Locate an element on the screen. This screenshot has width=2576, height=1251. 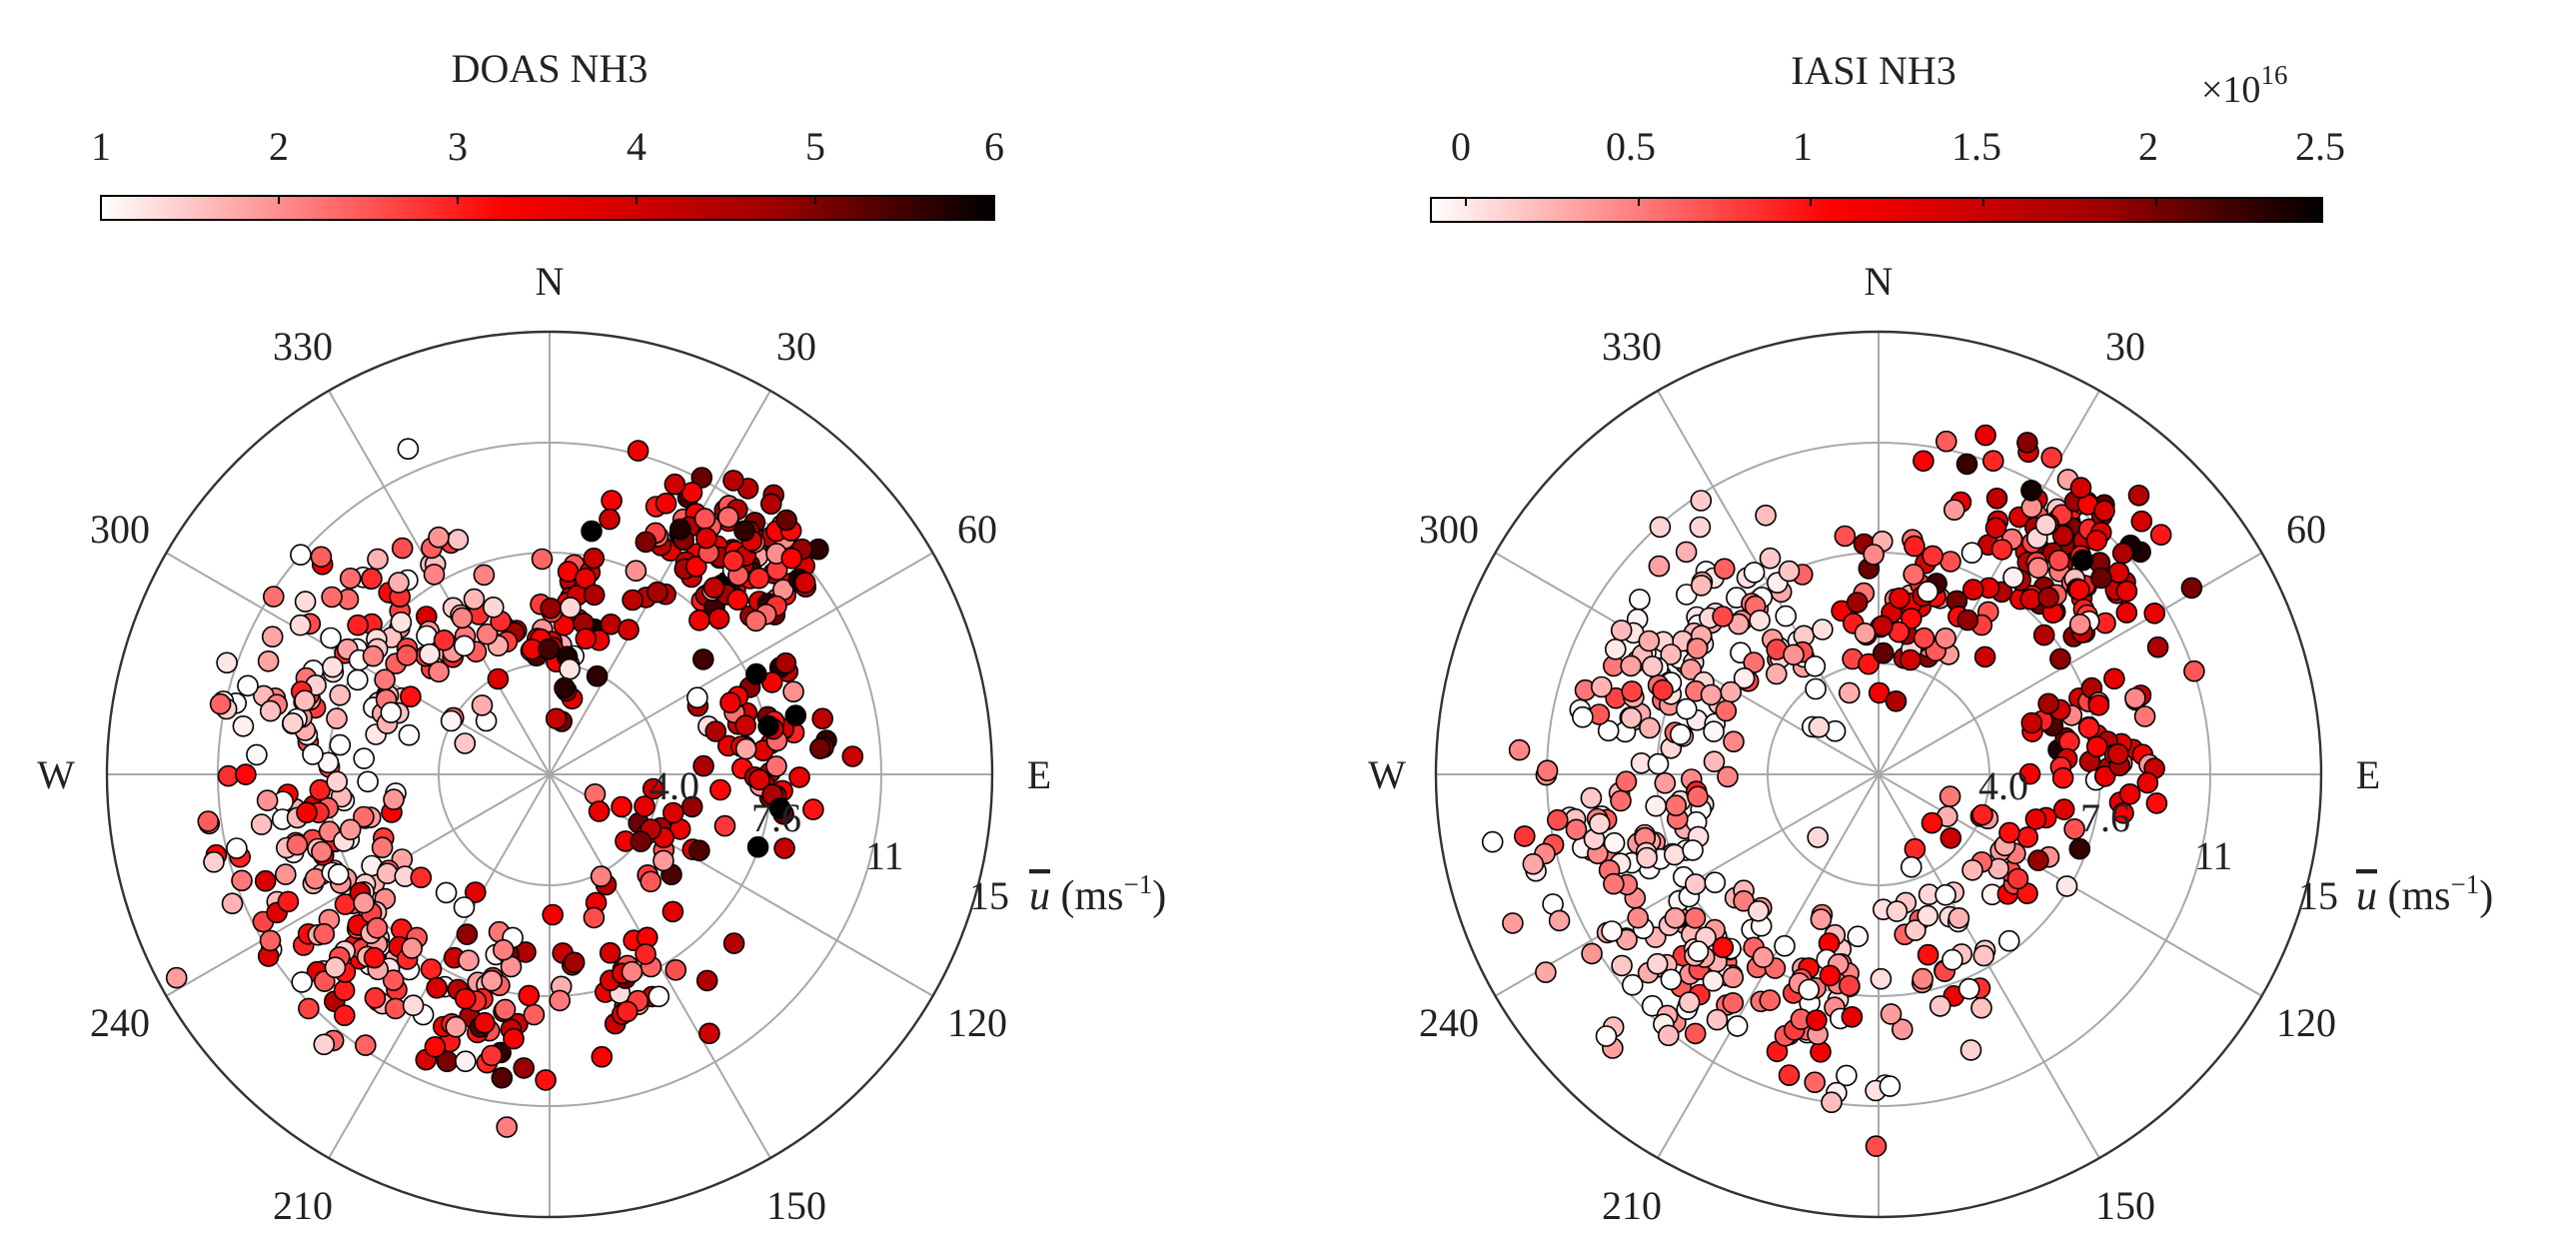
colorbar-tick-label: 0 is located at coordinates (1461, 146).